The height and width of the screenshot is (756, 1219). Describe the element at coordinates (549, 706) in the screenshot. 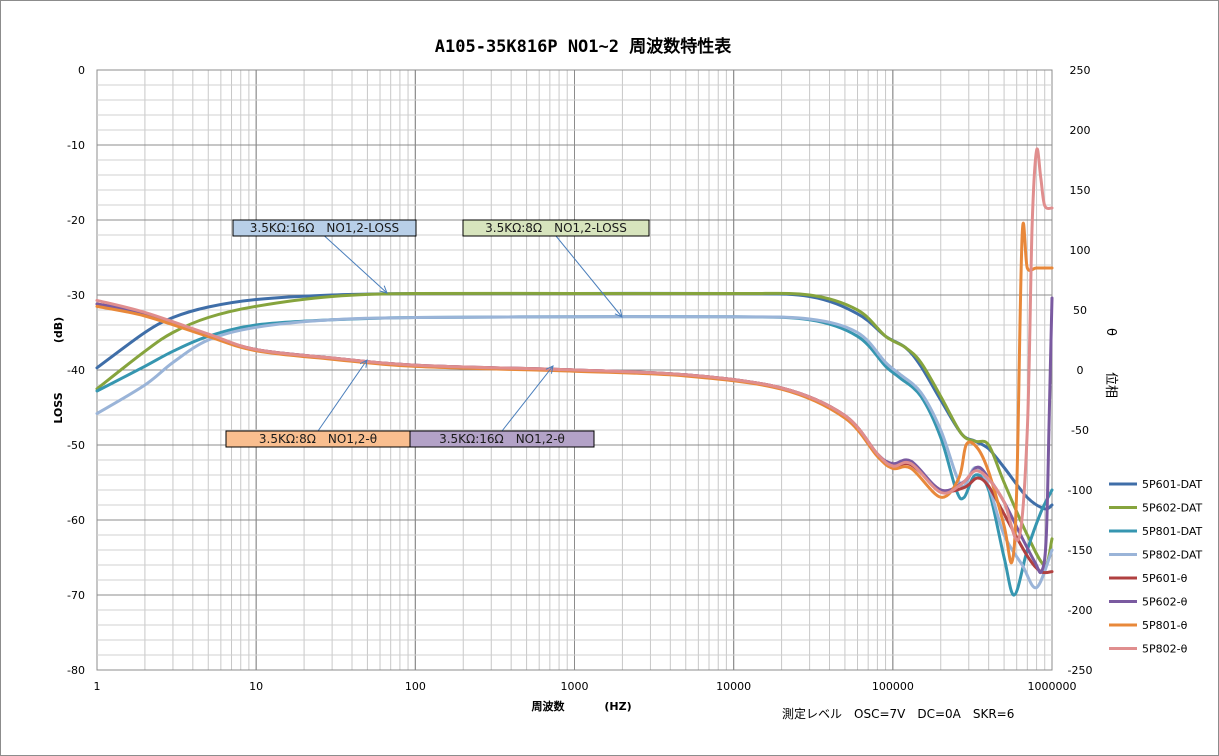

I see `x-axis-label: 周波数` at that location.